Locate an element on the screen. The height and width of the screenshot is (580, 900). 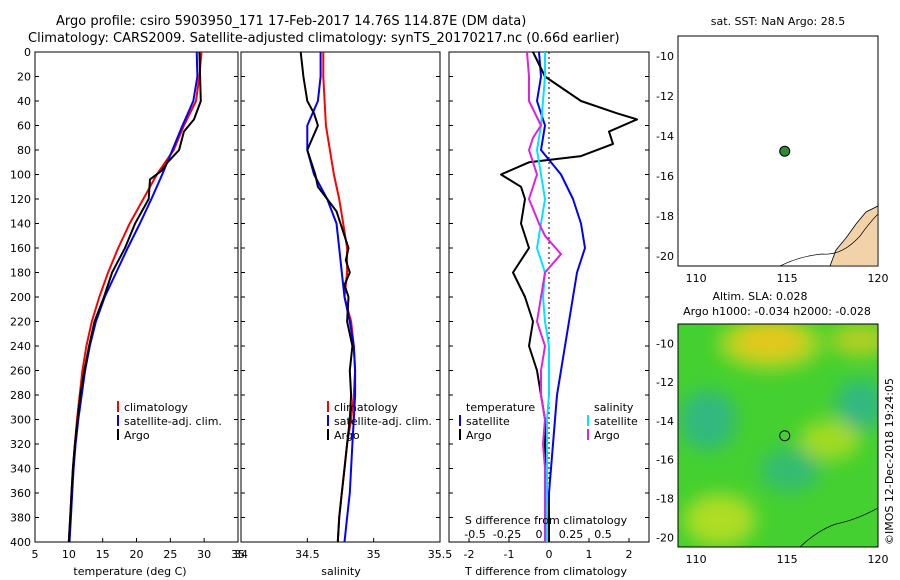
x-tick-label: 15 is located at coordinates (103, 554).